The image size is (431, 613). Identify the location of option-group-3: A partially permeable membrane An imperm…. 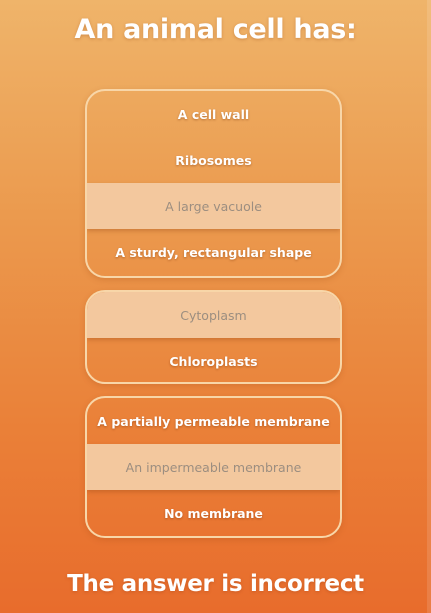
(213, 467).